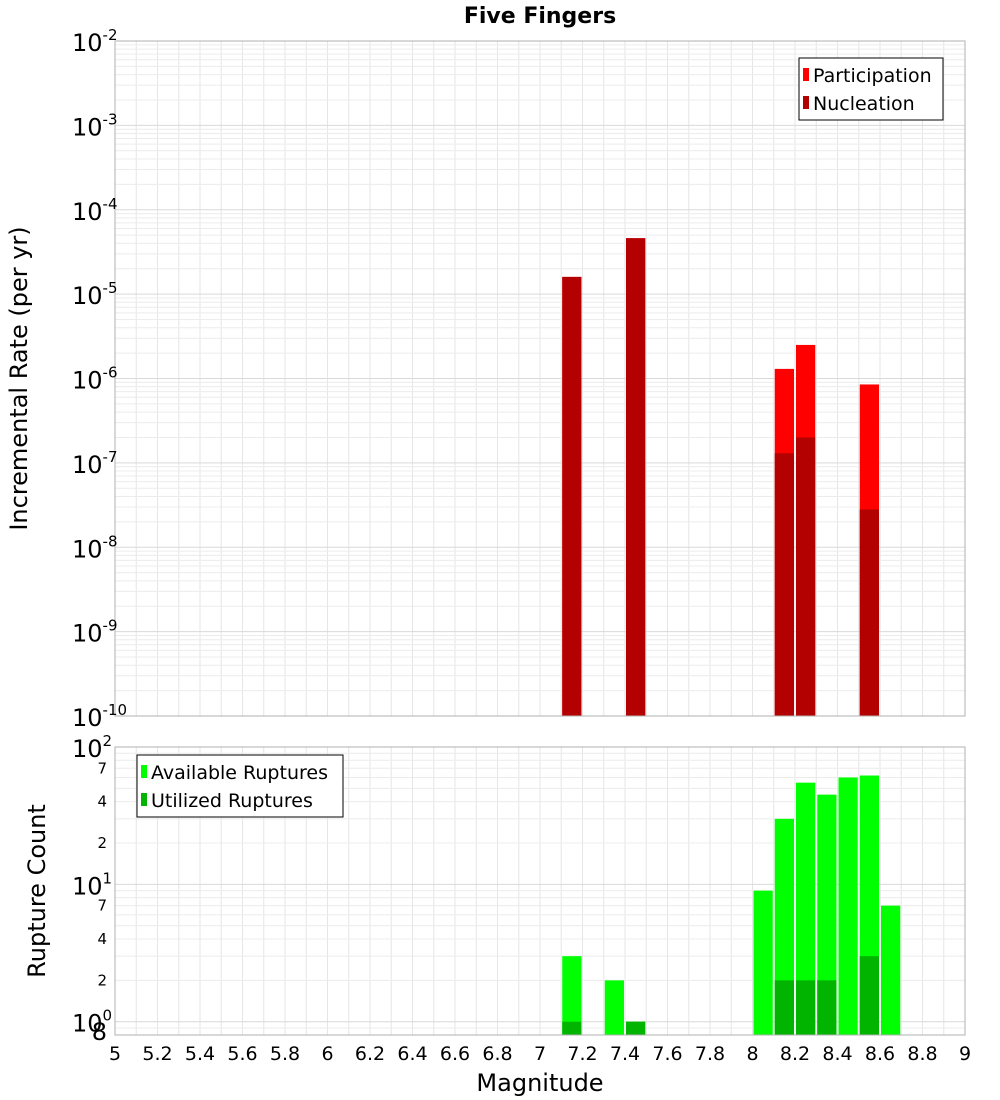 This screenshot has height=1100, width=1000. Describe the element at coordinates (99, 1032) in the screenshot. I see `bottom-y-minor-tick-label: 8` at that location.